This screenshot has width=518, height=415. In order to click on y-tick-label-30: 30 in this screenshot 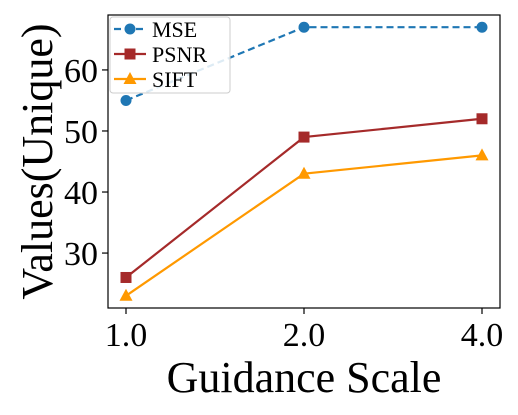, I will do `click(81, 254)`.